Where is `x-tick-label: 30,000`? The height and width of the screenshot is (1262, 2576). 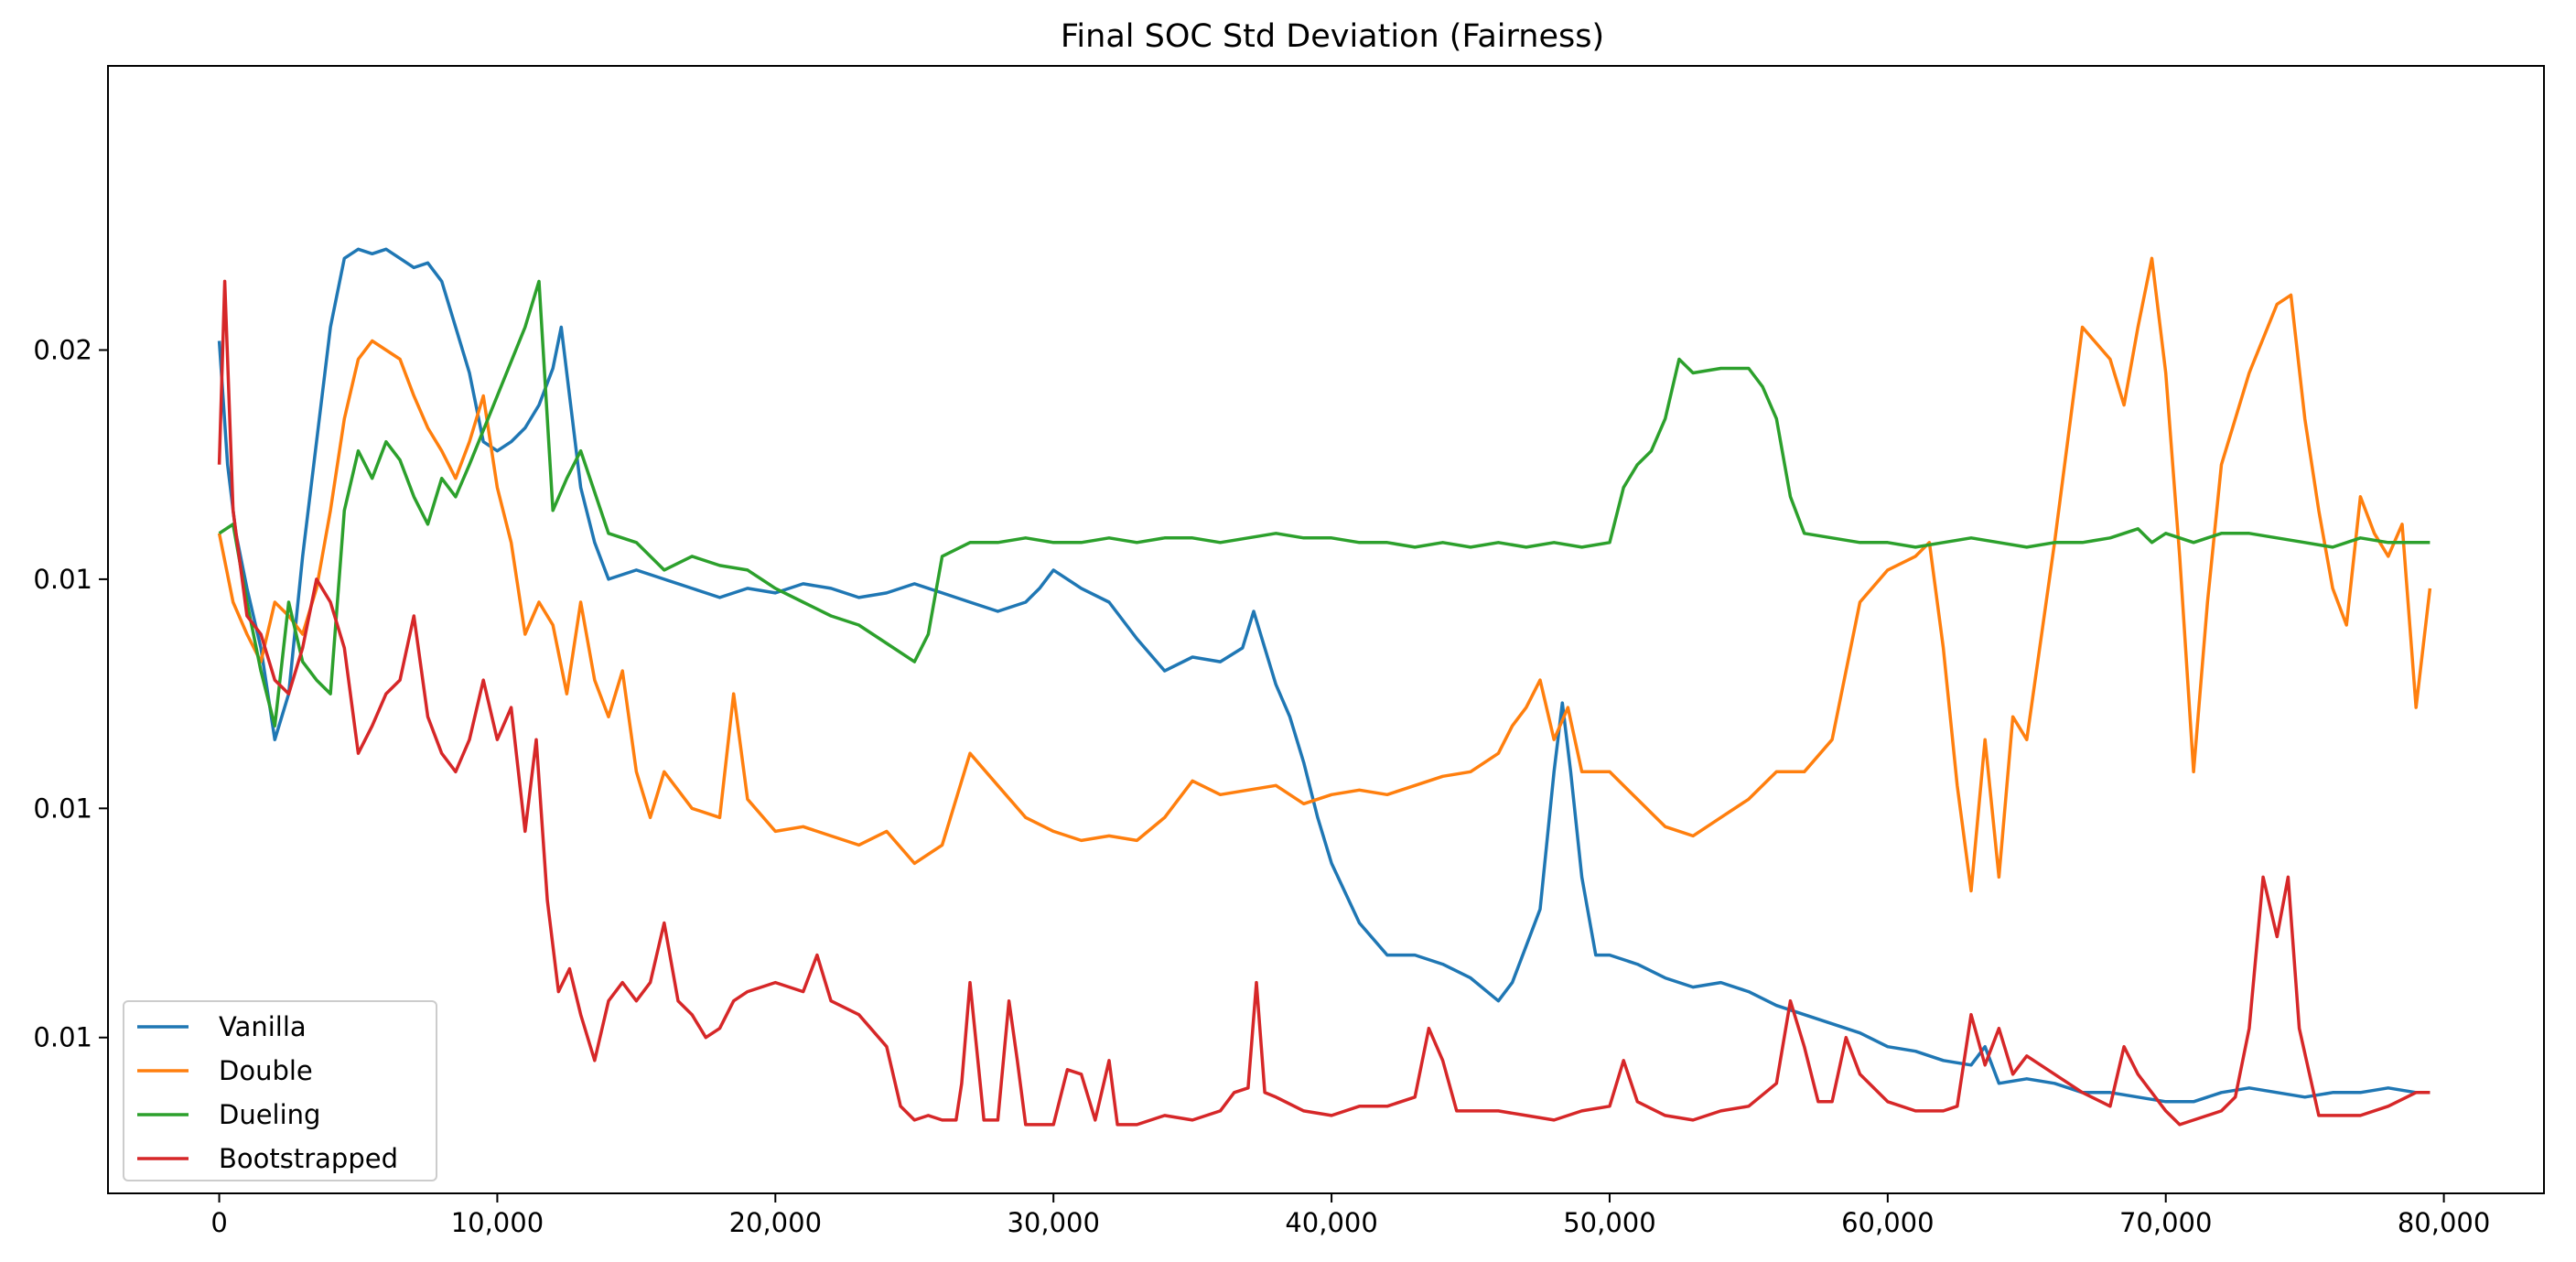
x-tick-label: 30,000 is located at coordinates (1053, 1222).